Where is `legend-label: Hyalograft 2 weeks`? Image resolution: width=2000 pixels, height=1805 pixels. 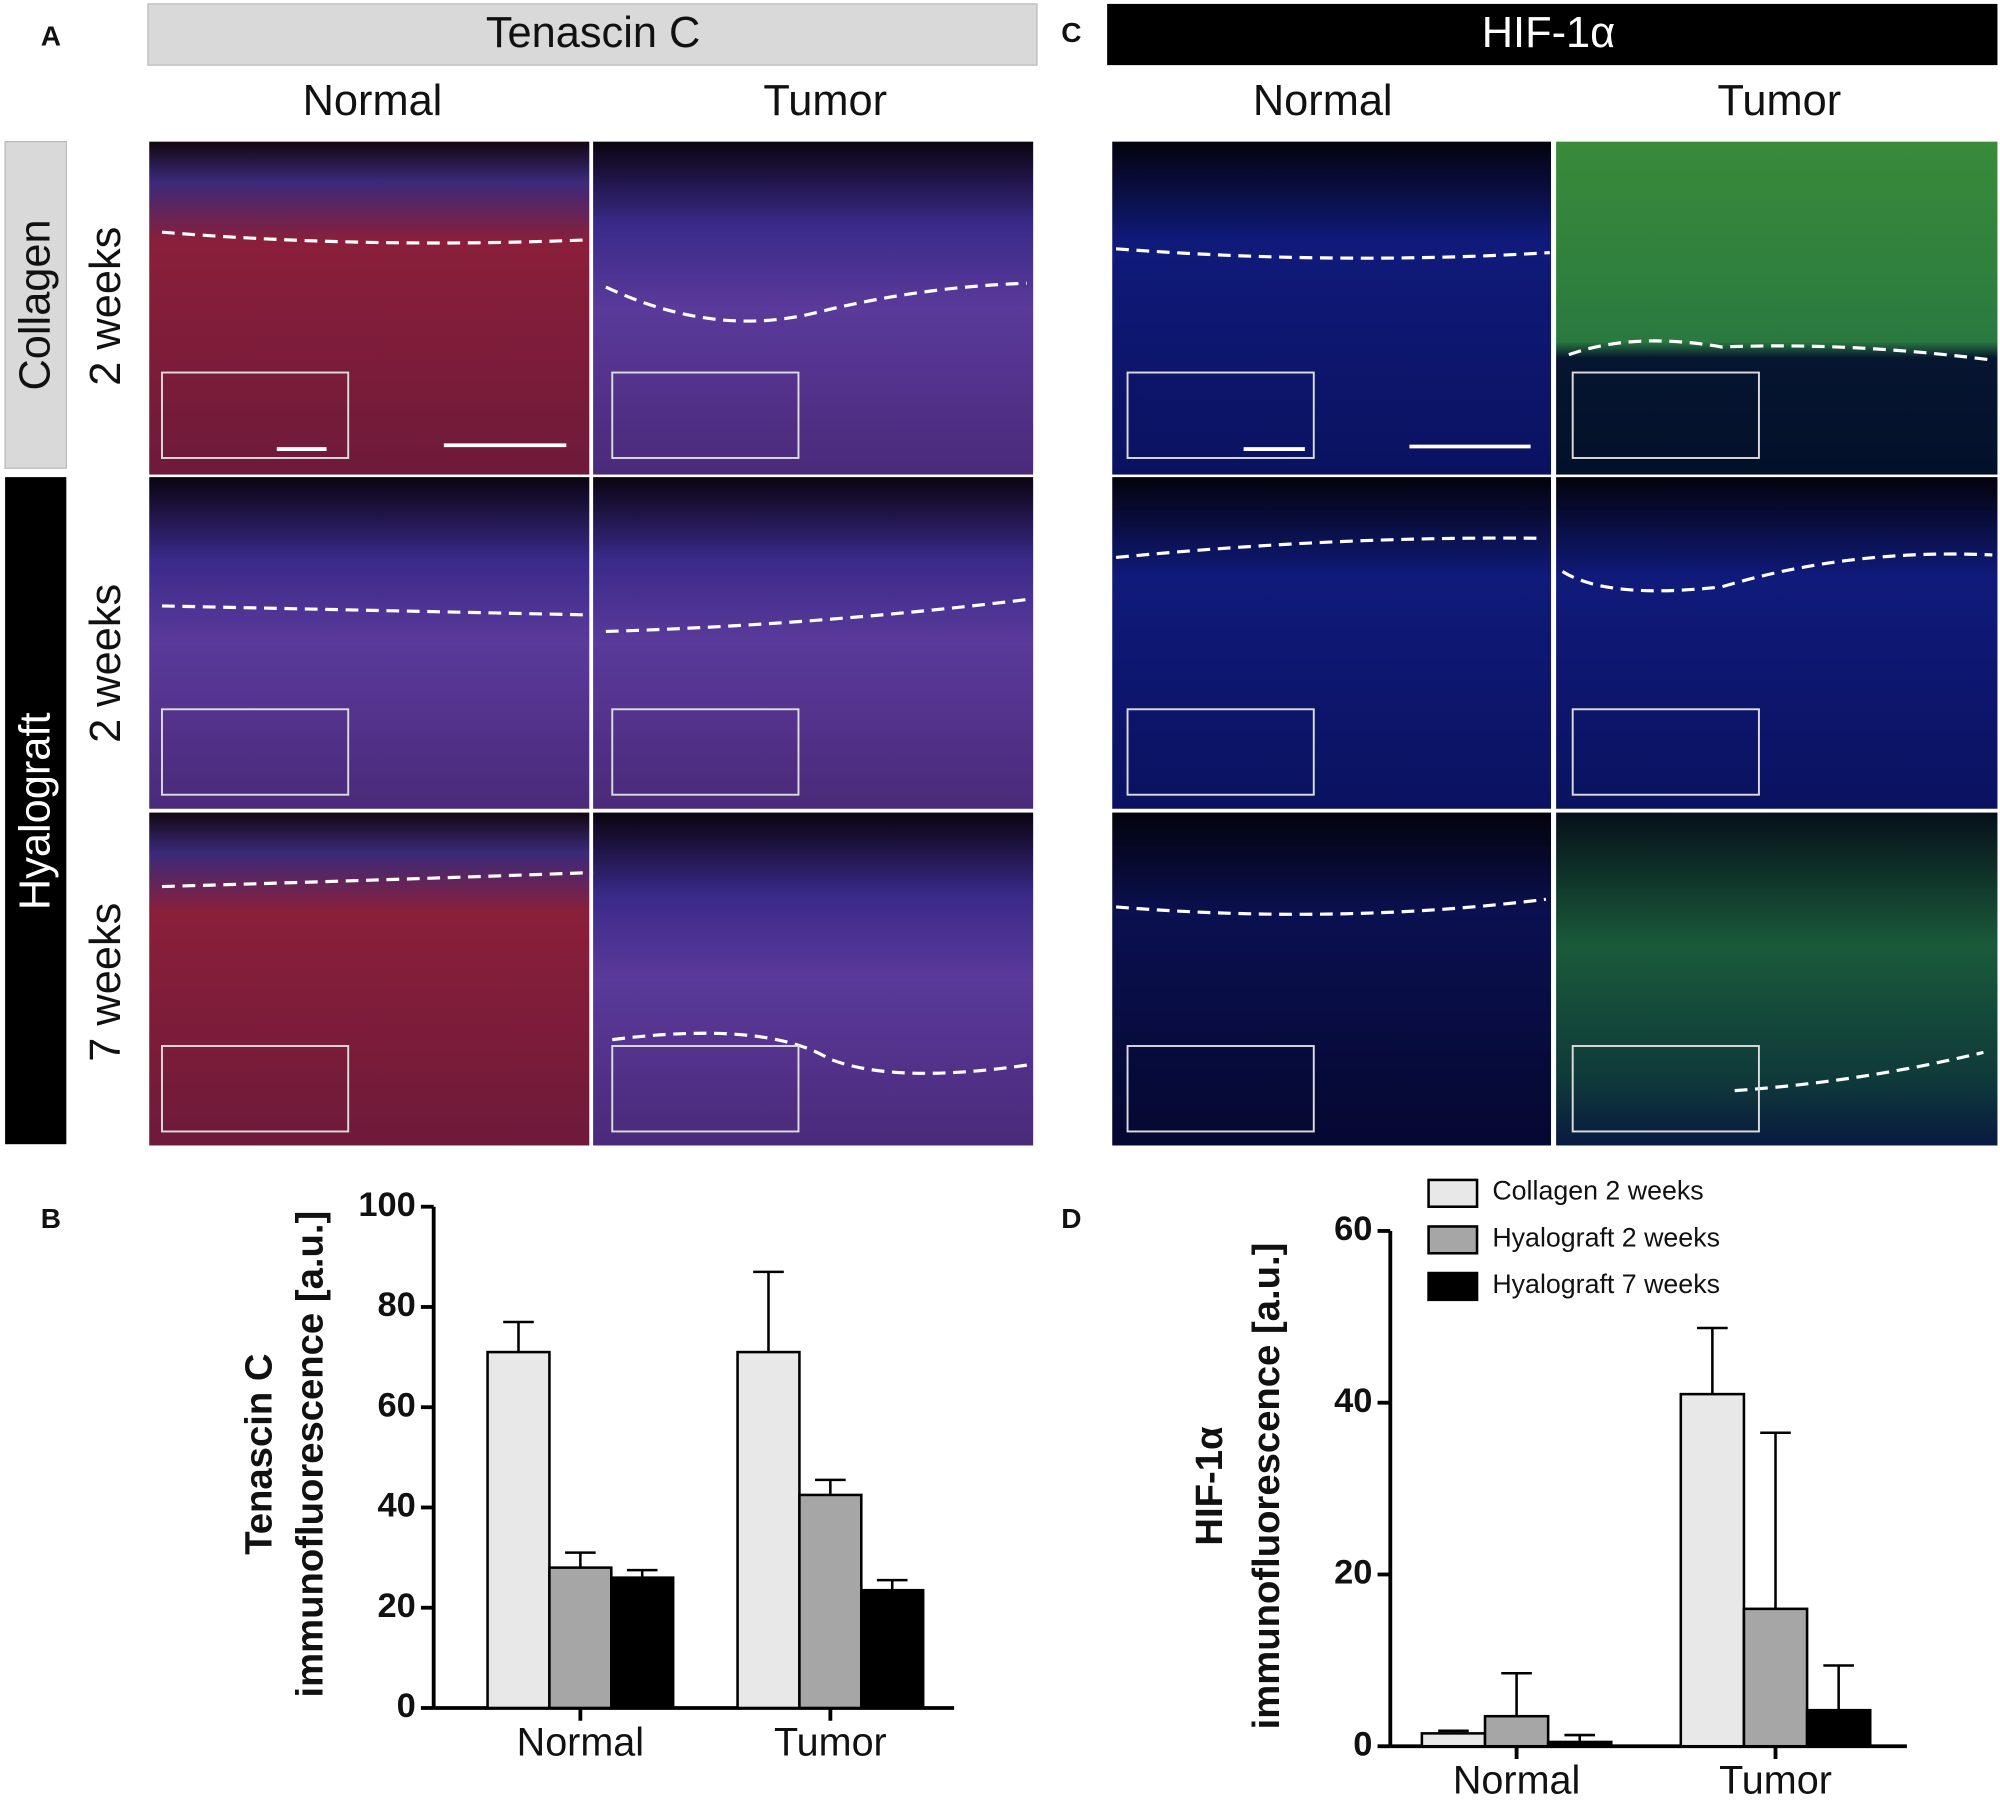 legend-label: Hyalograft 2 weeks is located at coordinates (1606, 1237).